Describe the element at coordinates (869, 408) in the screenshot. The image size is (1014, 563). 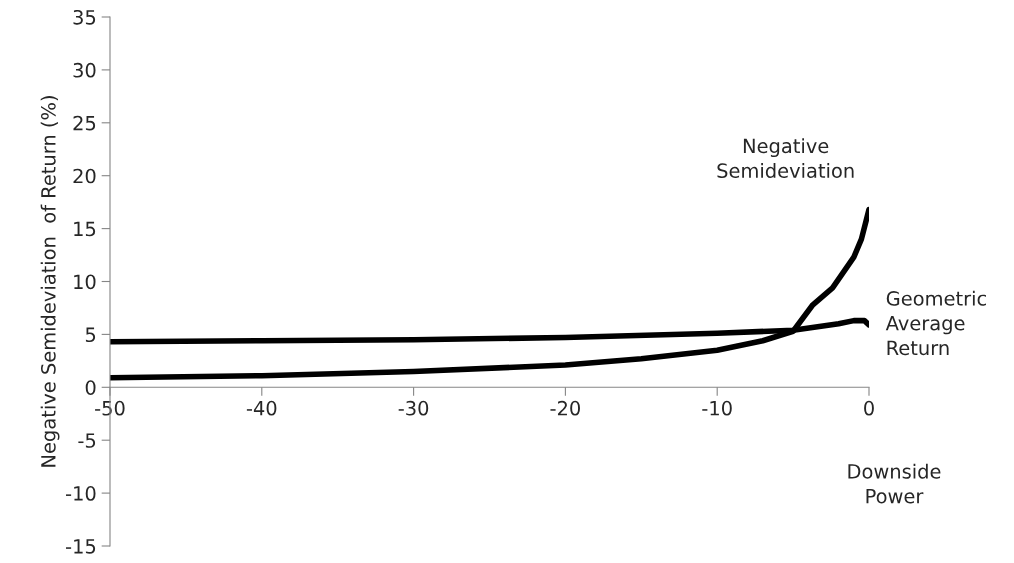
I see `x-tick-label: 0` at that location.